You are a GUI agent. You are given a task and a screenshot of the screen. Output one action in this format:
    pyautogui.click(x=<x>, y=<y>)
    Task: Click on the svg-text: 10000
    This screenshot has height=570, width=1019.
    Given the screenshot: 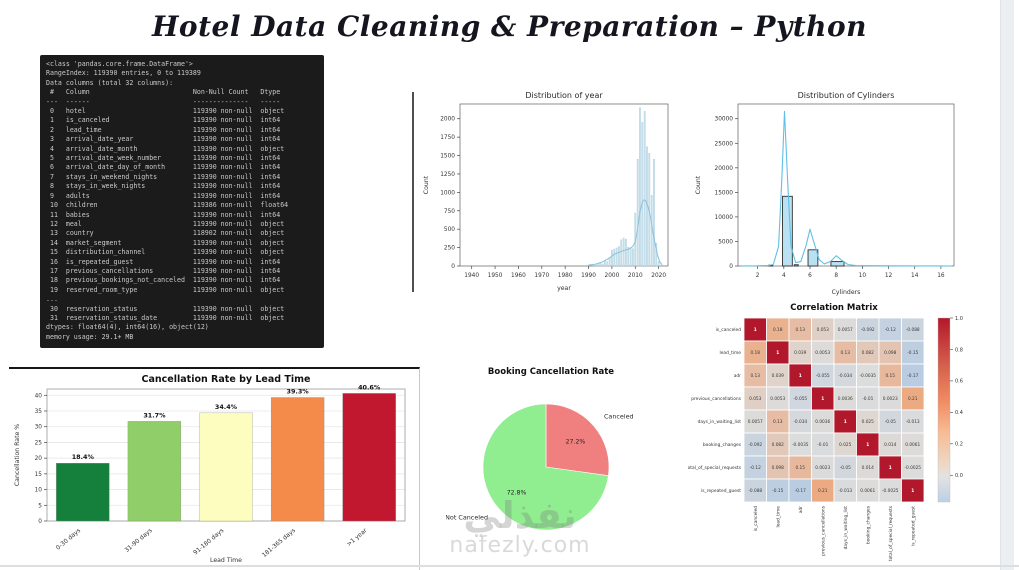 What is the action you would take?
    pyautogui.click(x=724, y=218)
    